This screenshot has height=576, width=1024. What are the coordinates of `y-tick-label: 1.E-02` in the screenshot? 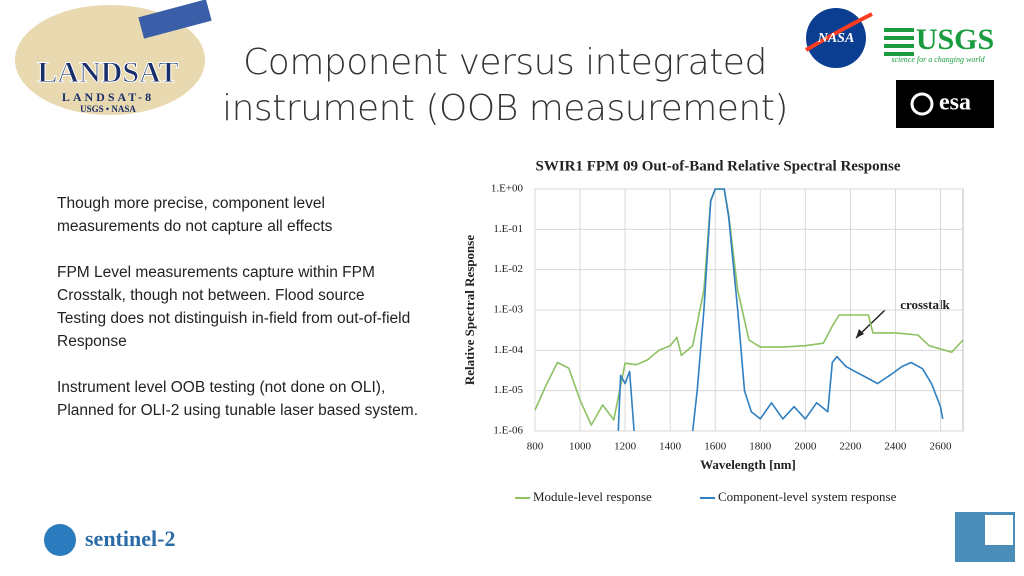 It's located at (508, 269).